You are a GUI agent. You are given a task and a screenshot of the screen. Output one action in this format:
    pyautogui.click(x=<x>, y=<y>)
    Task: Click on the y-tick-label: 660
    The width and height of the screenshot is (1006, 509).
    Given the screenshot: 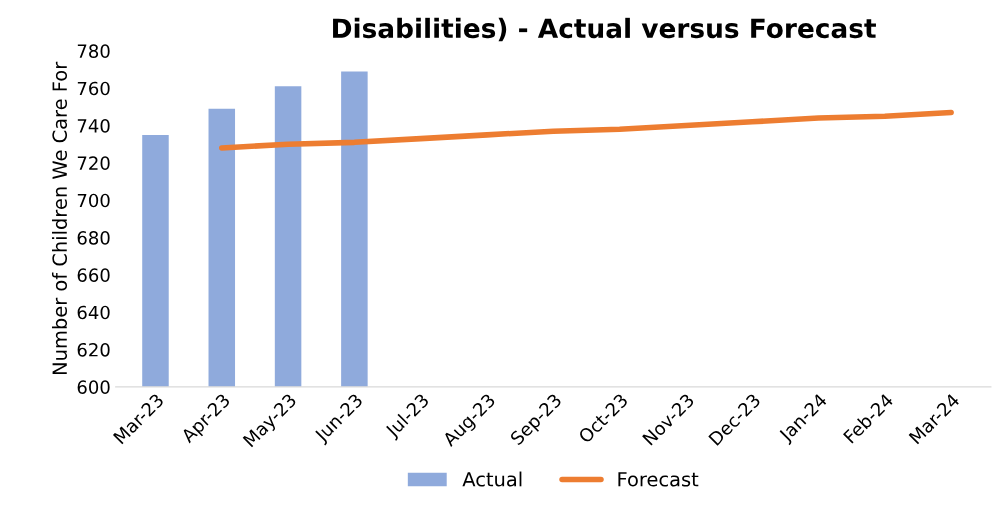 What is the action you would take?
    pyautogui.click(x=93, y=275)
    